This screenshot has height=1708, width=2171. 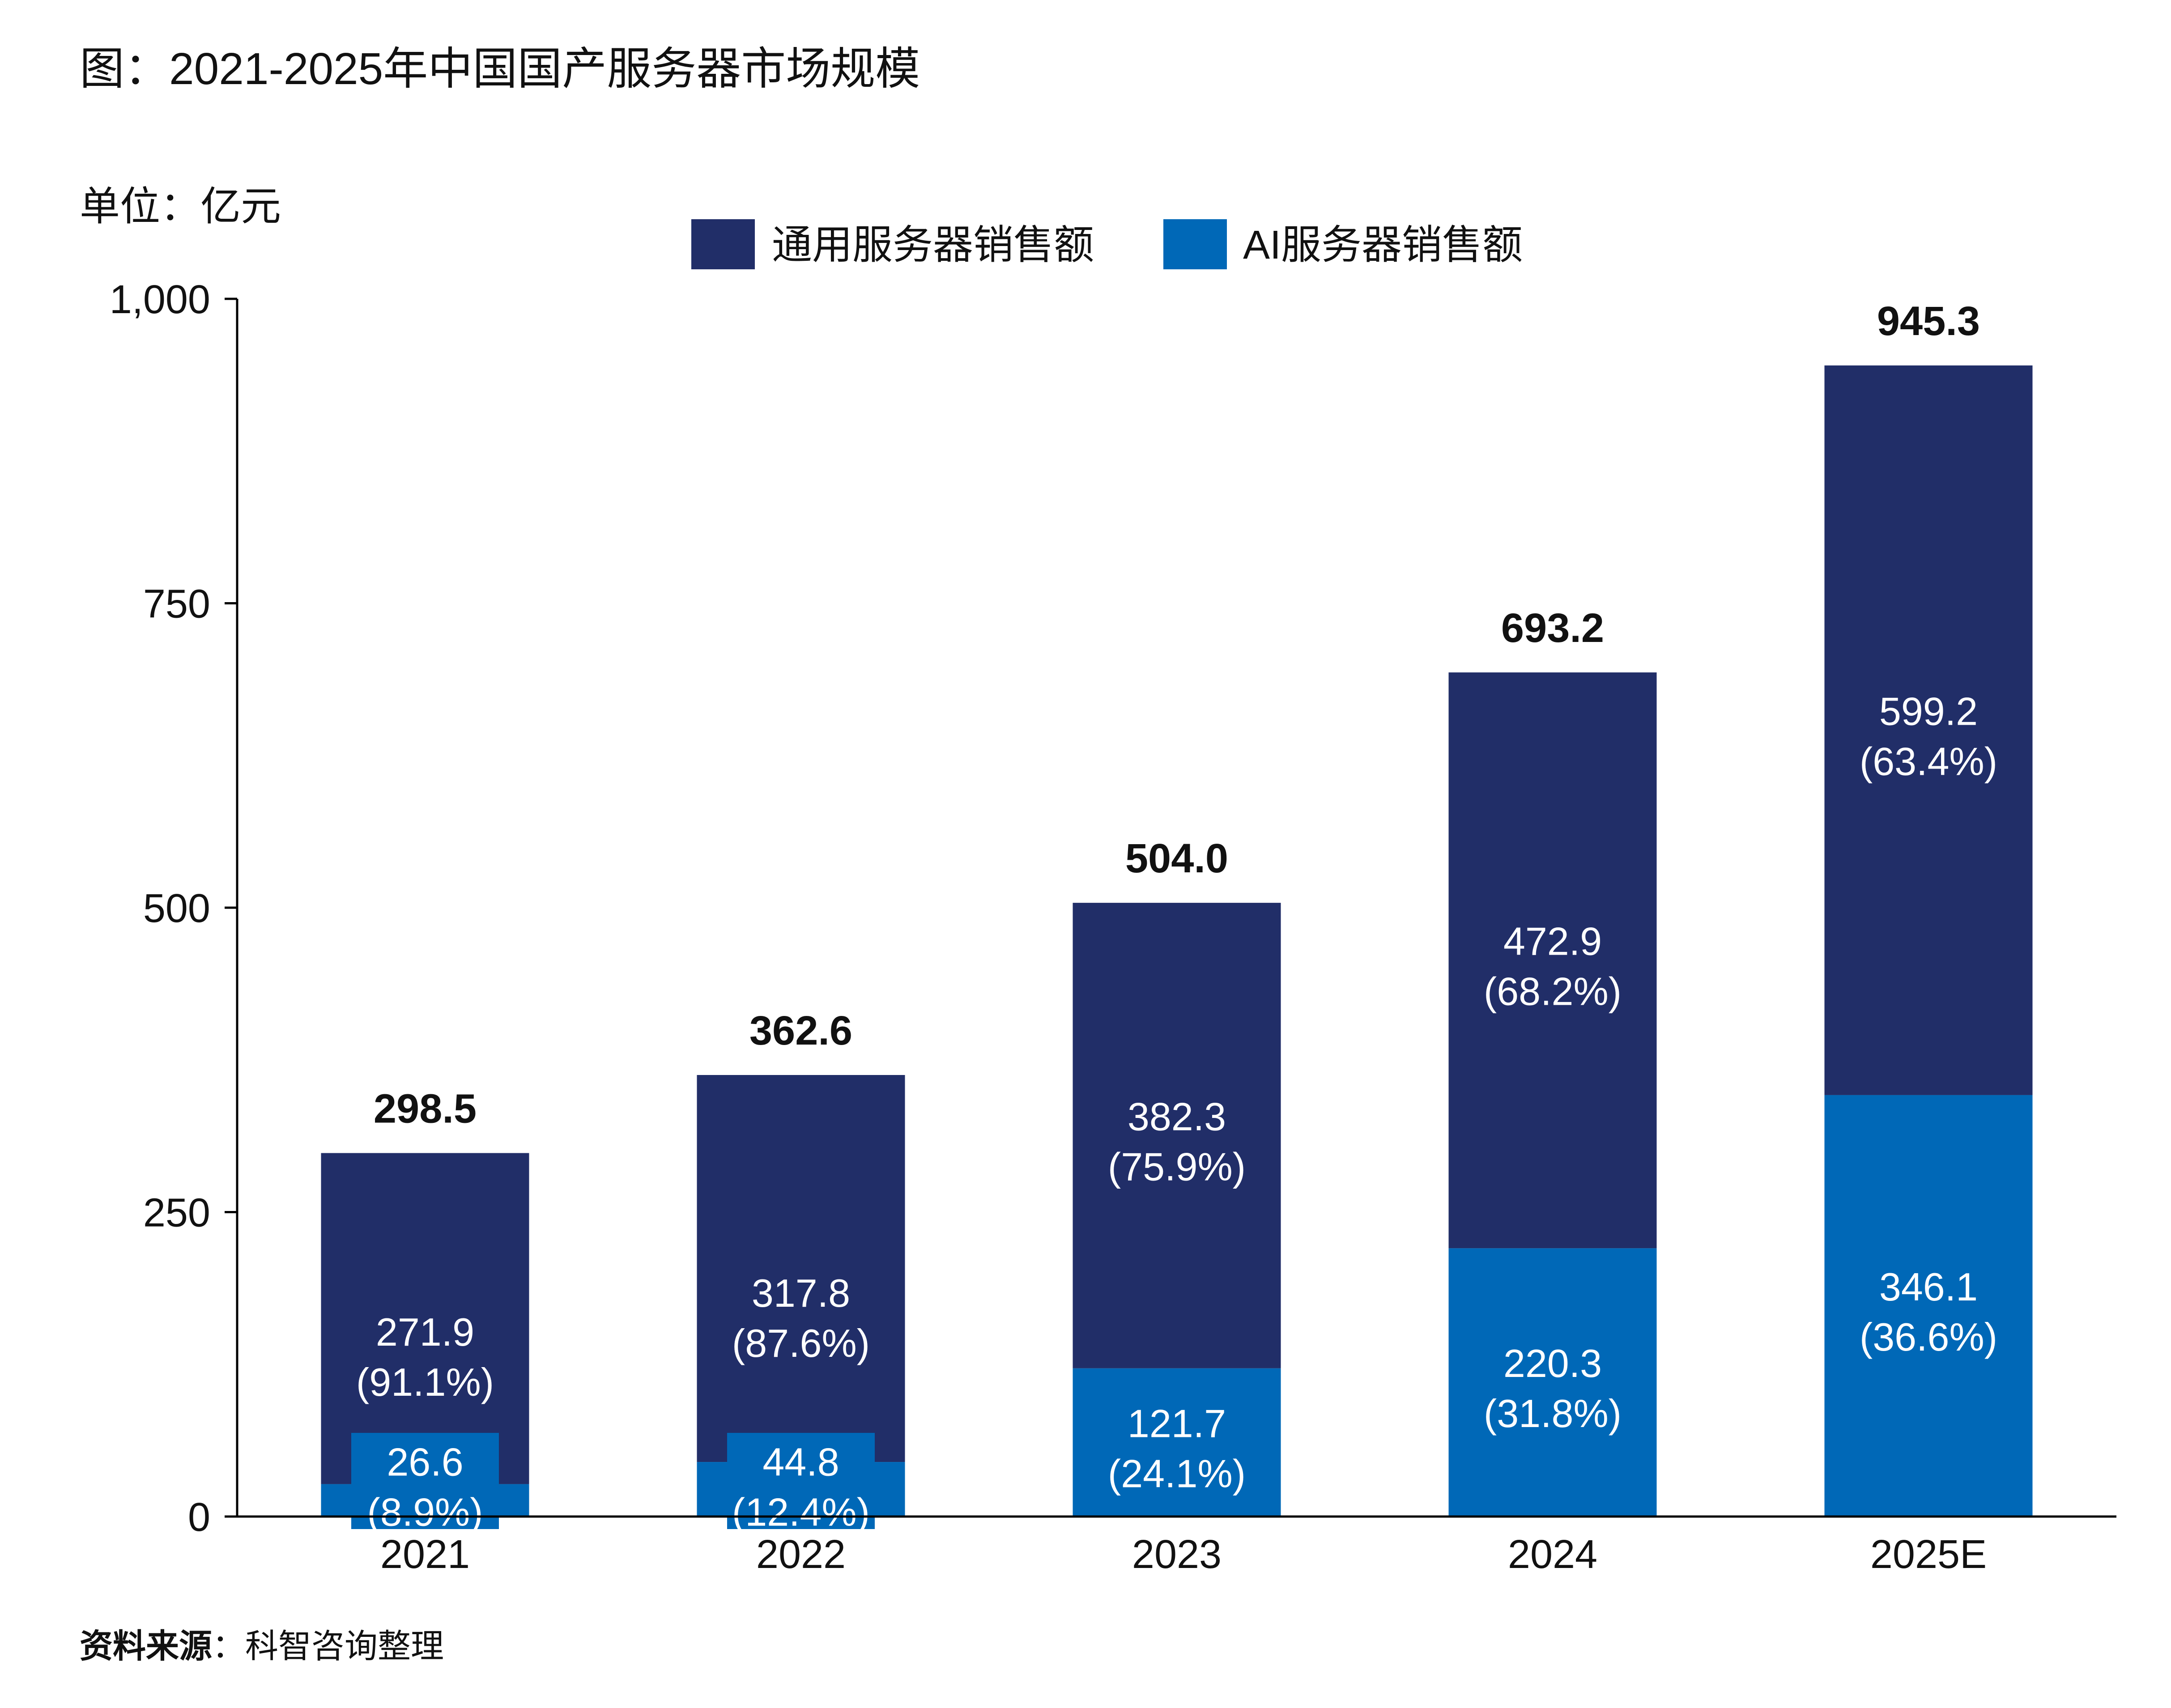 I want to click on y-tick-label-1000: 1,000, so click(x=160, y=299).